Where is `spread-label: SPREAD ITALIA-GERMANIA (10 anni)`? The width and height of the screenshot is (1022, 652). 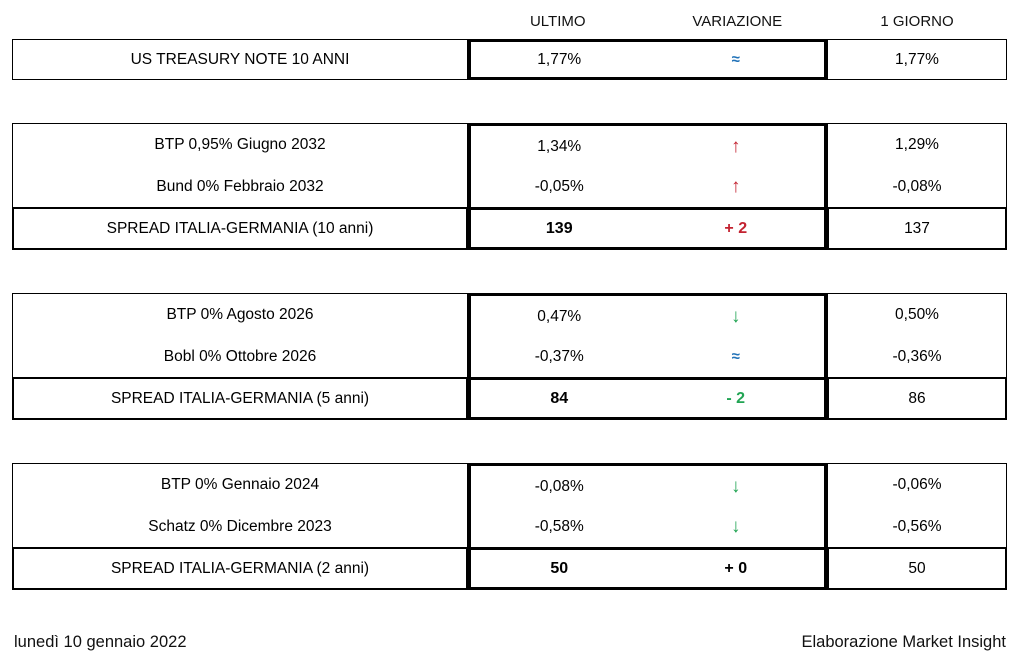 spread-label: SPREAD ITALIA-GERMANIA (10 anni) is located at coordinates (240, 228).